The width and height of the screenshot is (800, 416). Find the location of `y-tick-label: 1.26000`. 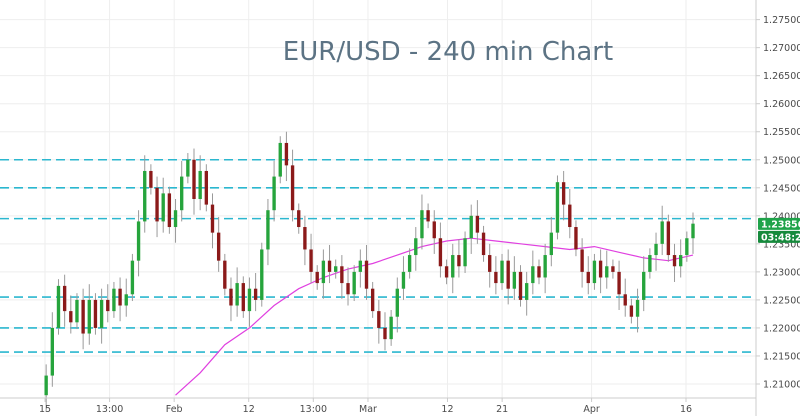

y-tick-label: 1.26000 is located at coordinates (781, 104).